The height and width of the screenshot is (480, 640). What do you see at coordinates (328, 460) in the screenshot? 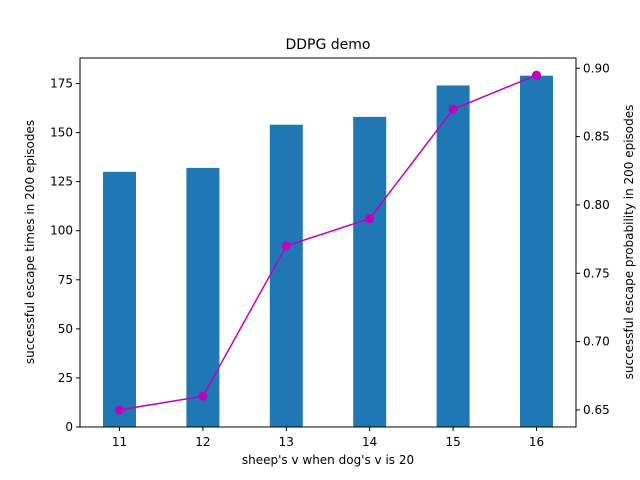
I see `x-axis-label: sheep's v when dog's v is 20` at bounding box center [328, 460].